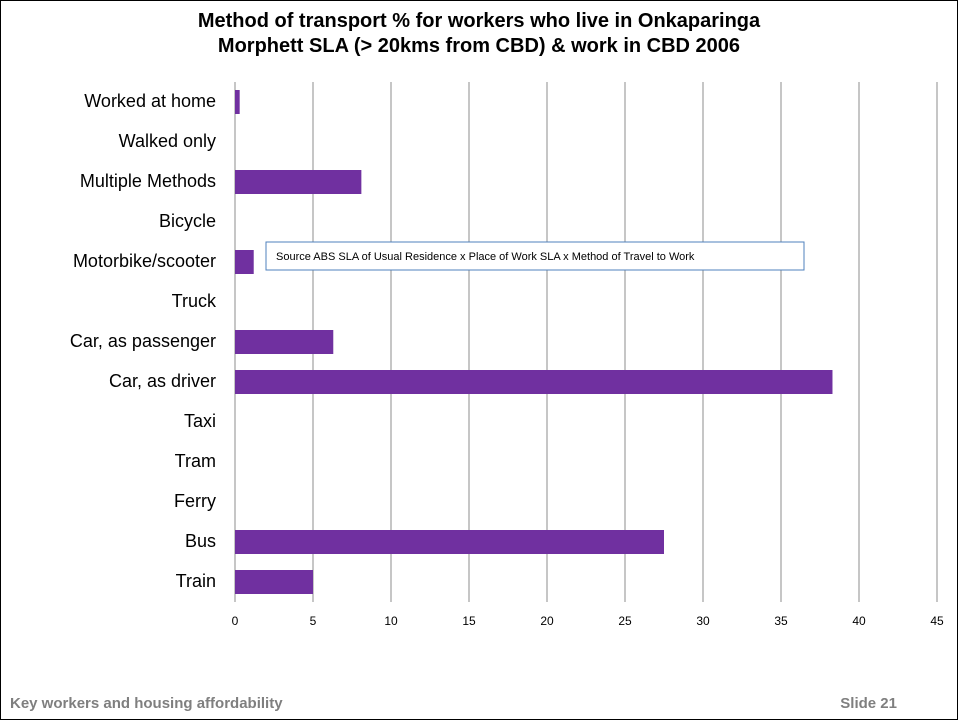 The image size is (958, 720). What do you see at coordinates (146, 703) in the screenshot?
I see `footer-left: Key workers and housing affordability` at bounding box center [146, 703].